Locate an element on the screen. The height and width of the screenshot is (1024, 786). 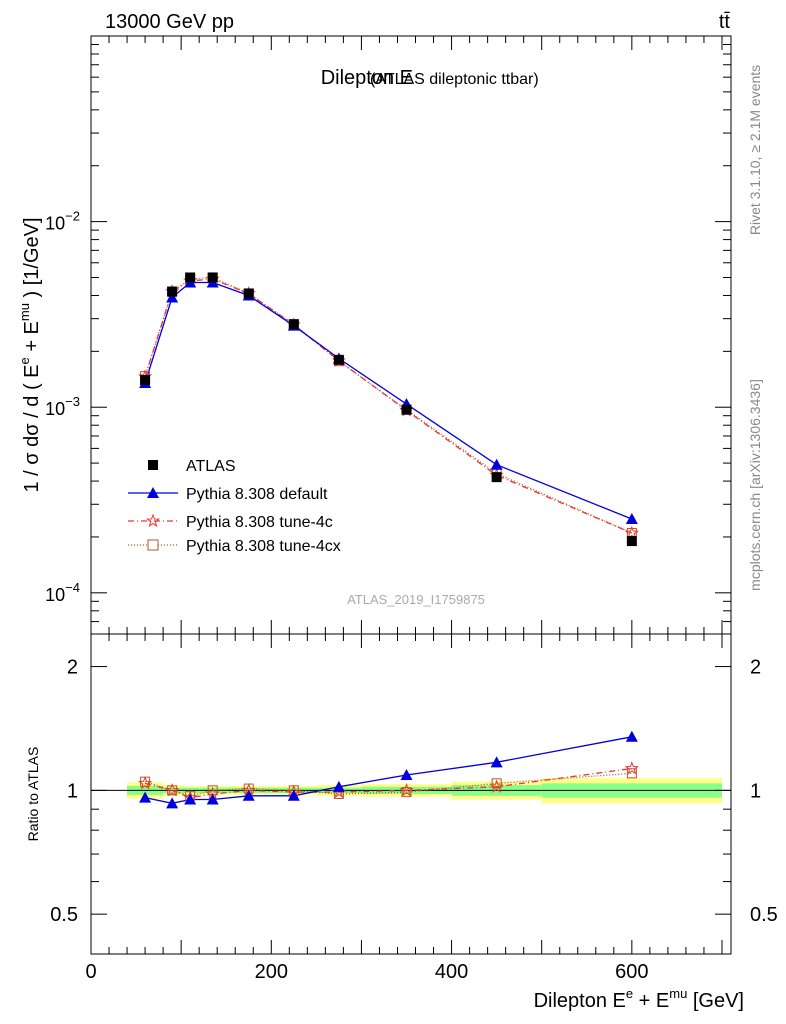
process-label: tt̄ is located at coordinates (725, 22).